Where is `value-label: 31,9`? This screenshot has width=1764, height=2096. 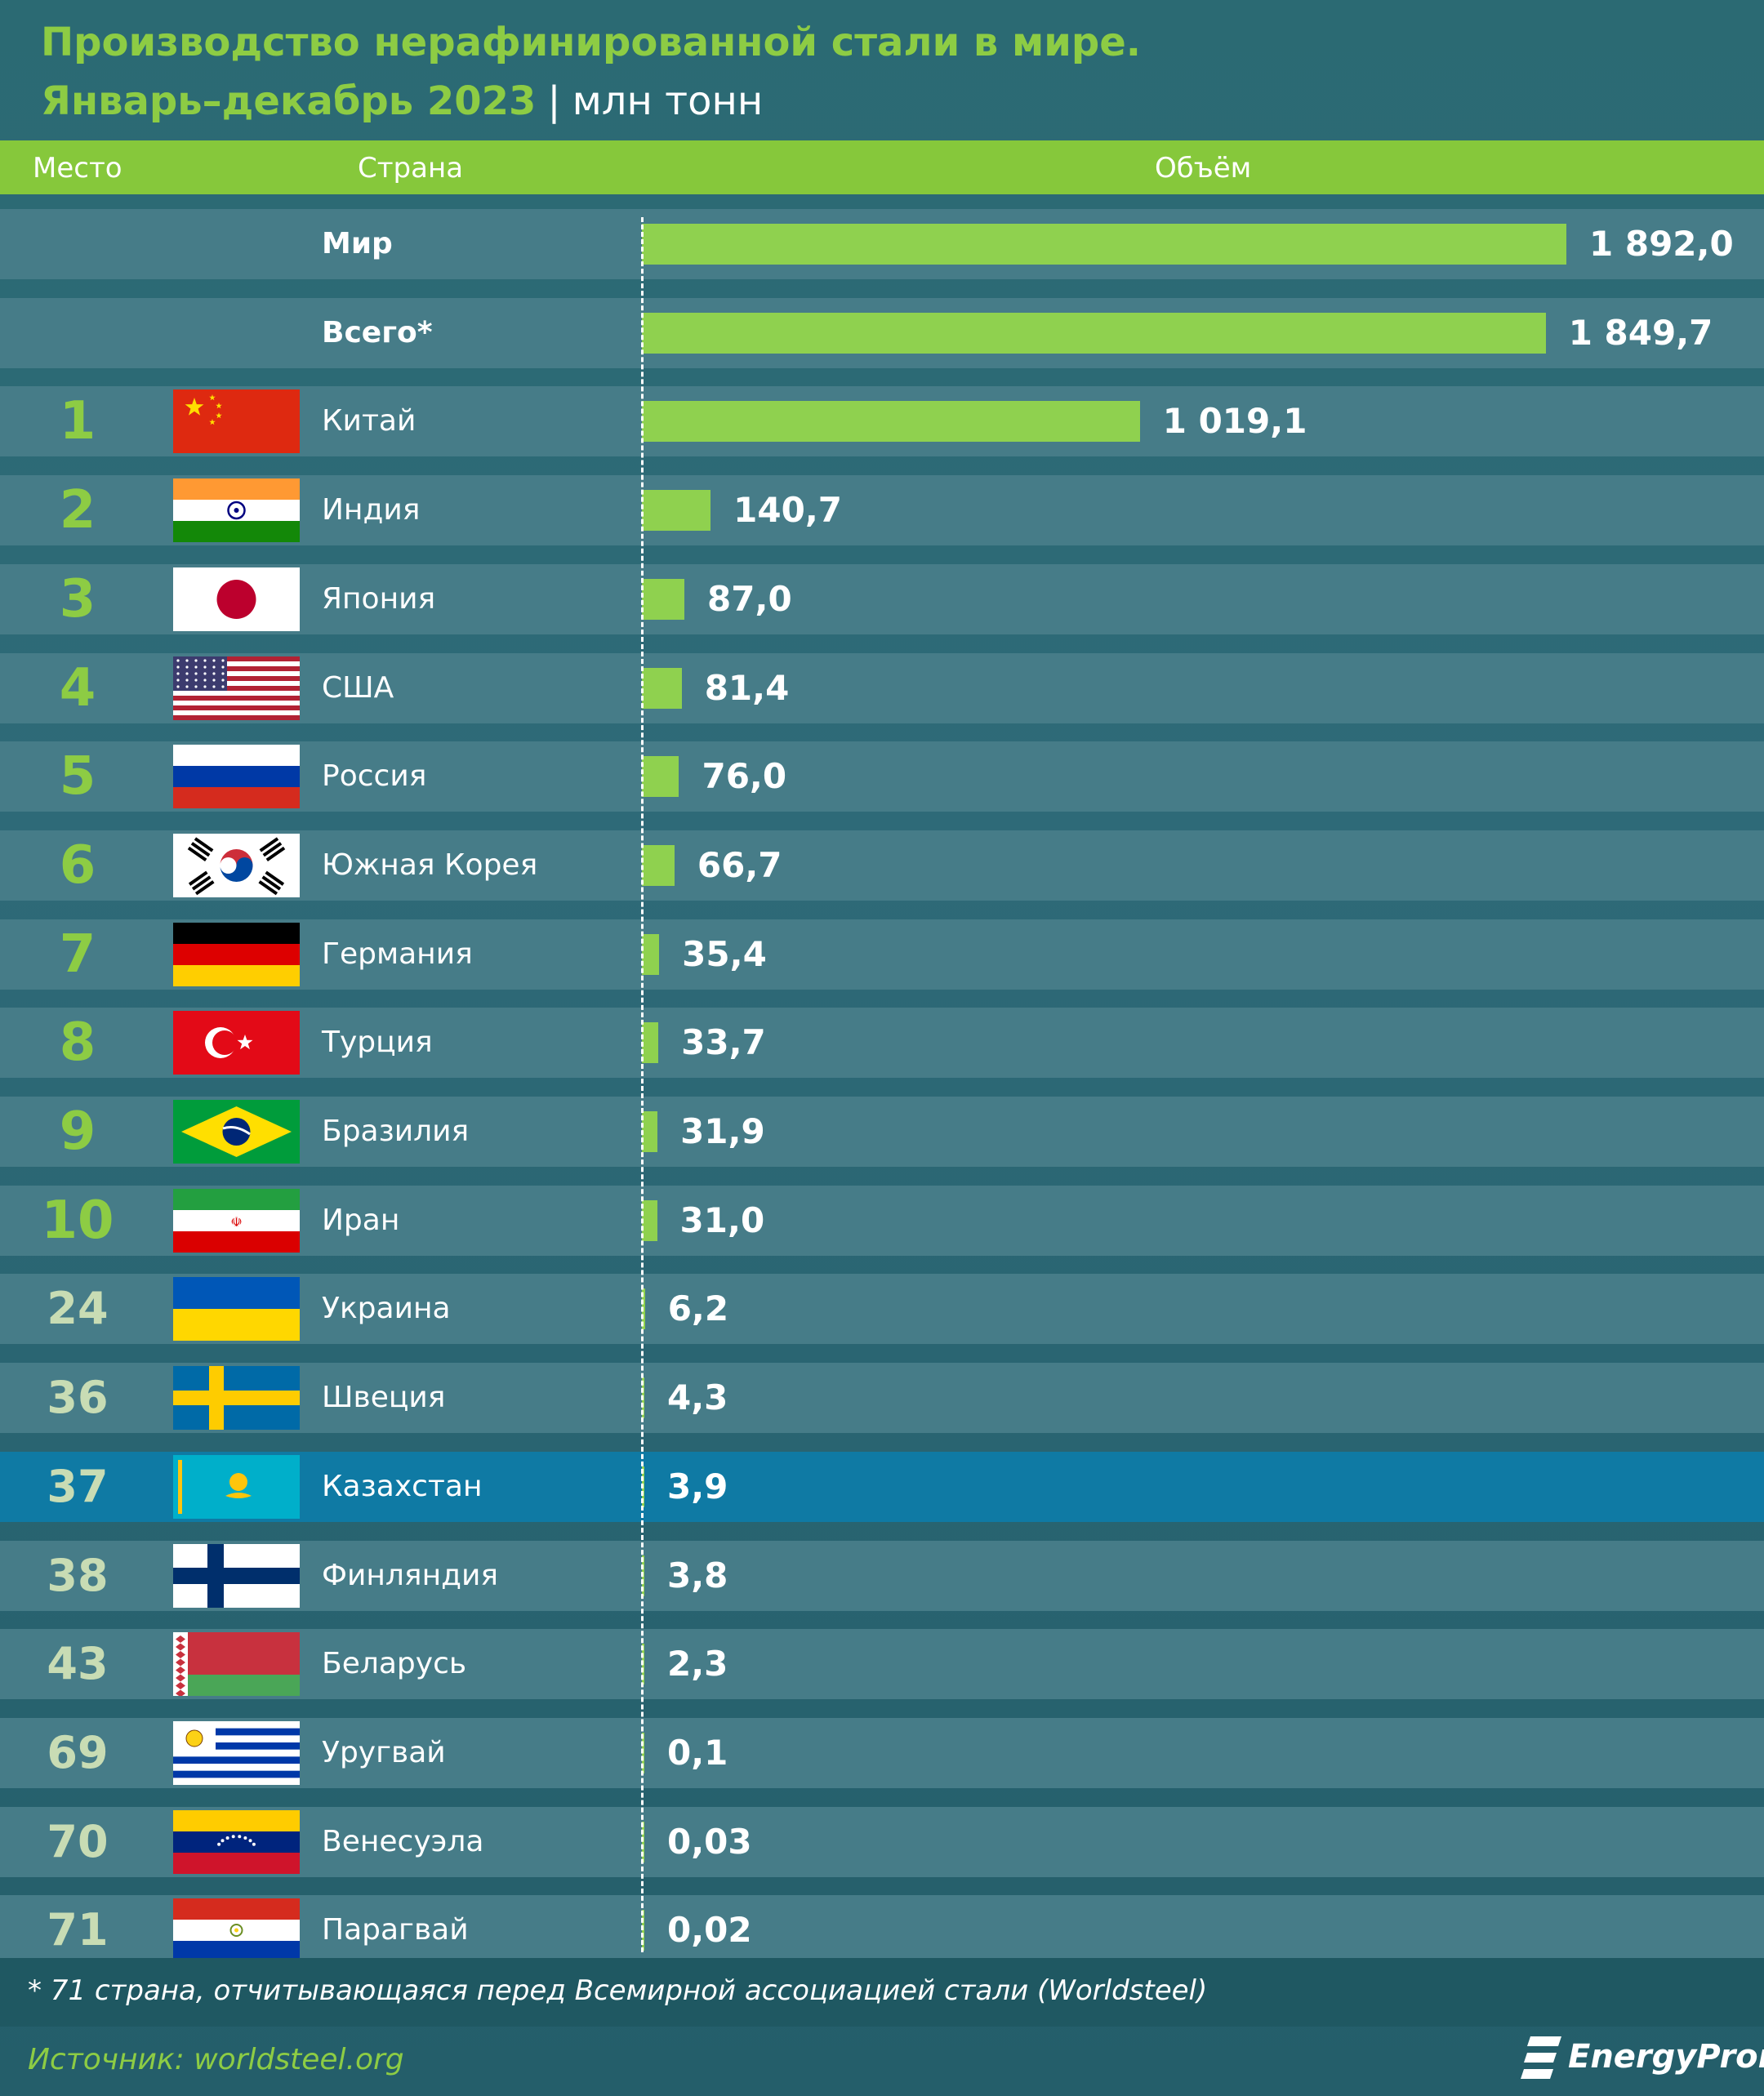
value-label: 31,9 is located at coordinates (722, 1131).